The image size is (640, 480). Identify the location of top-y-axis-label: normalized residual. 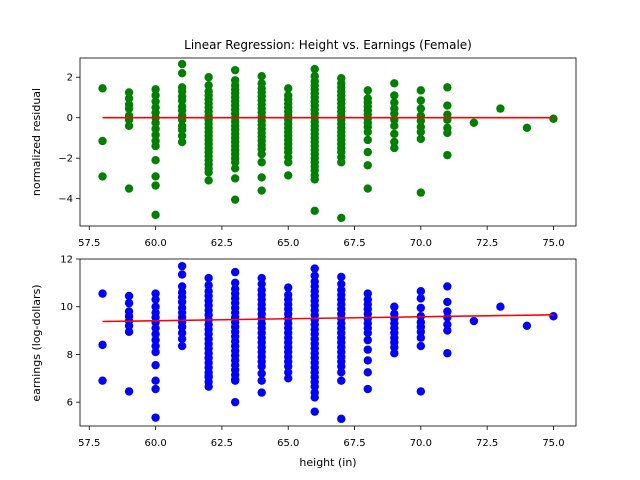
(36, 142).